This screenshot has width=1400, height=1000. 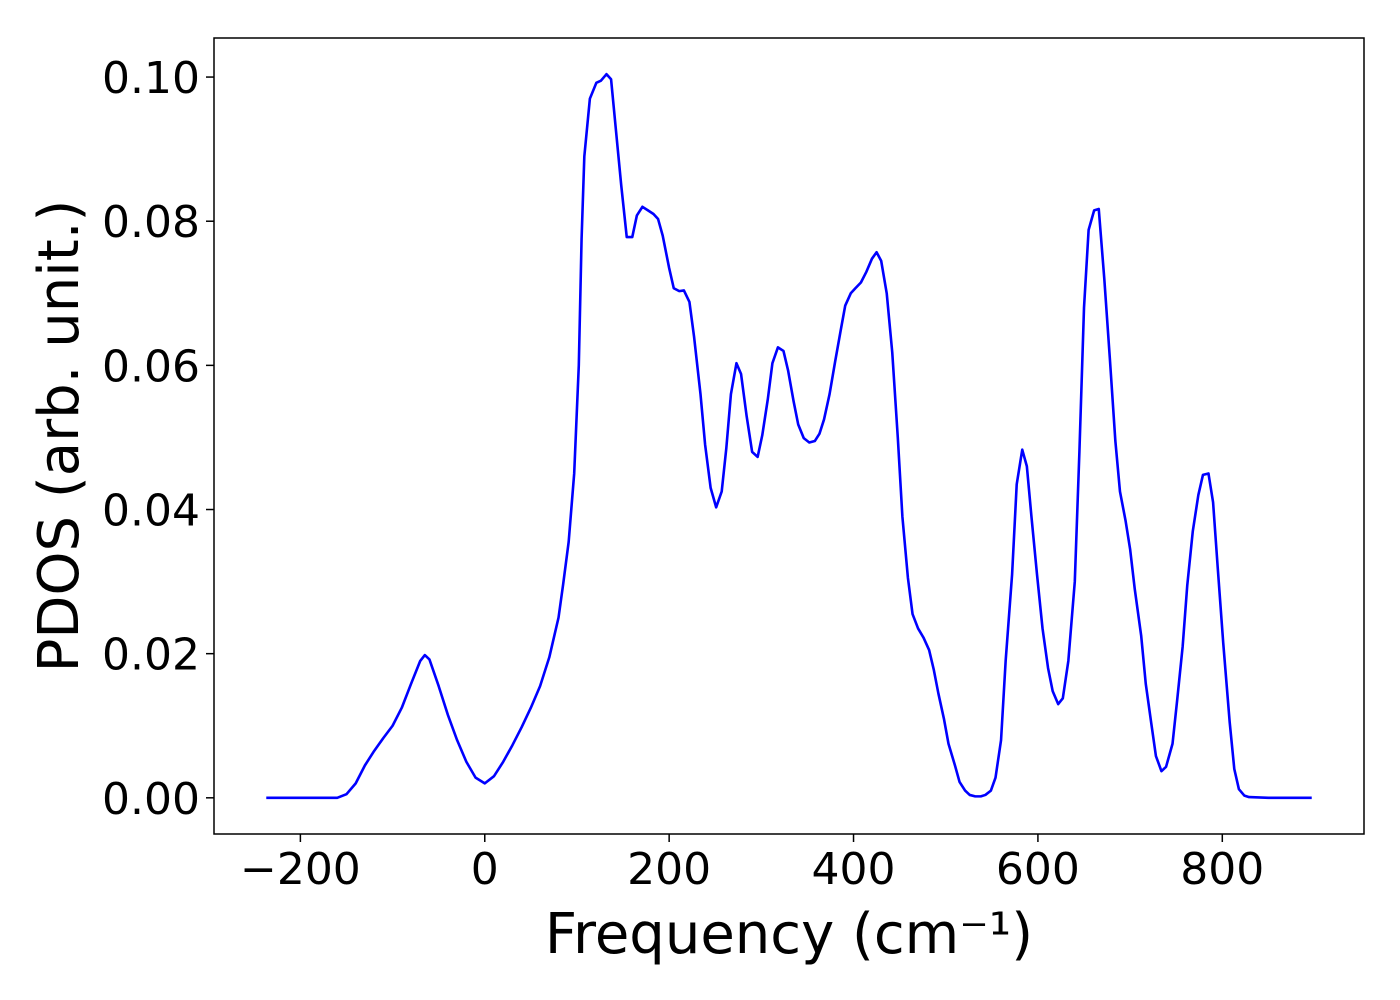 I want to click on x-tick-label: 800, so click(x=1222, y=869).